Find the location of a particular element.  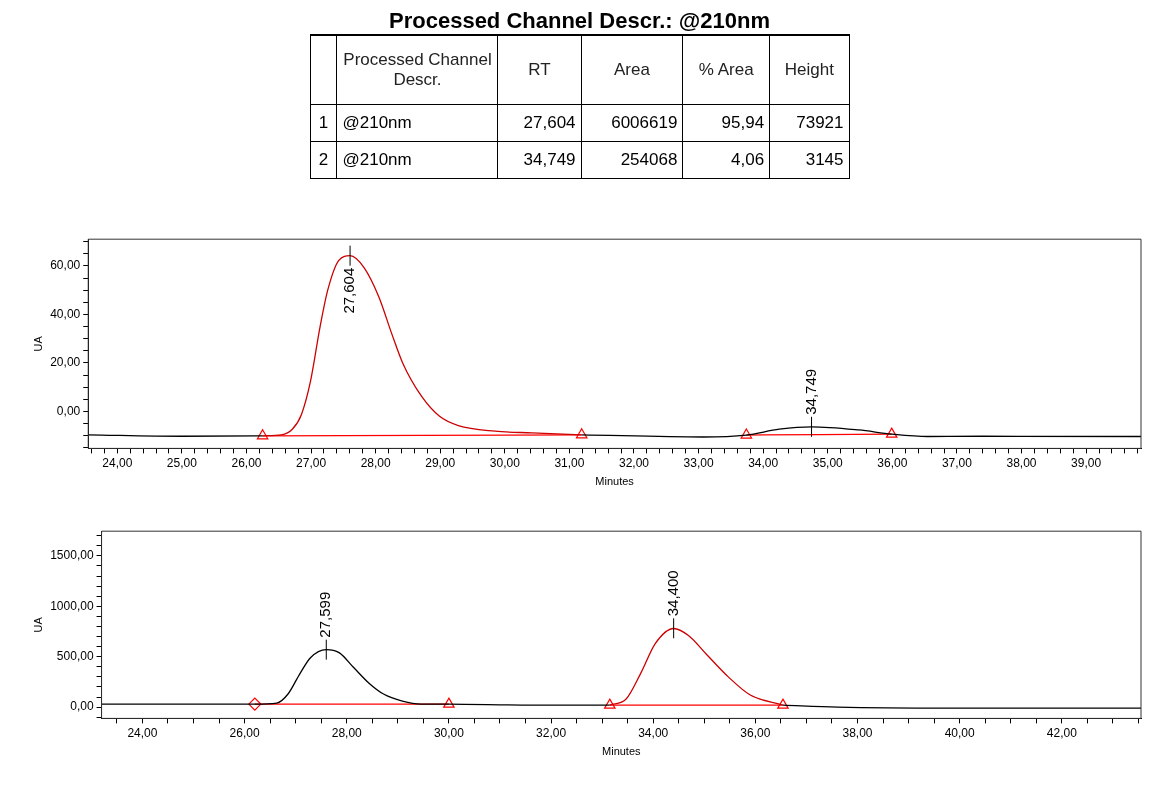

category-label: Height is located at coordinates (809, 70).